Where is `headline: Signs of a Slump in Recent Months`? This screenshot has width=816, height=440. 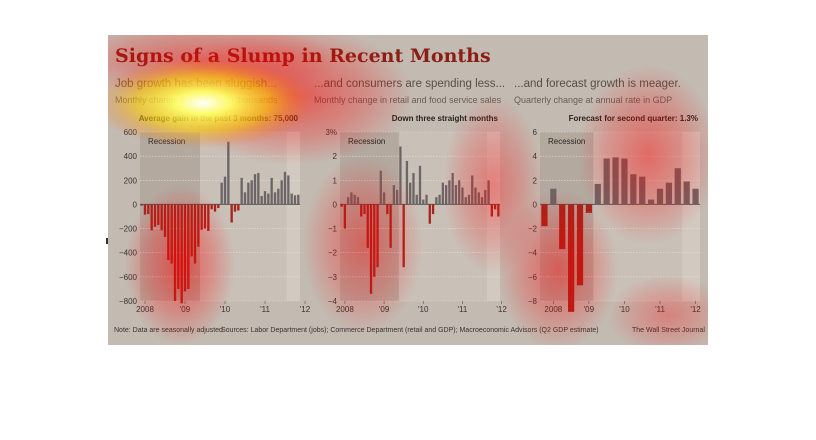 headline: Signs of a Slump in Recent Months is located at coordinates (303, 56).